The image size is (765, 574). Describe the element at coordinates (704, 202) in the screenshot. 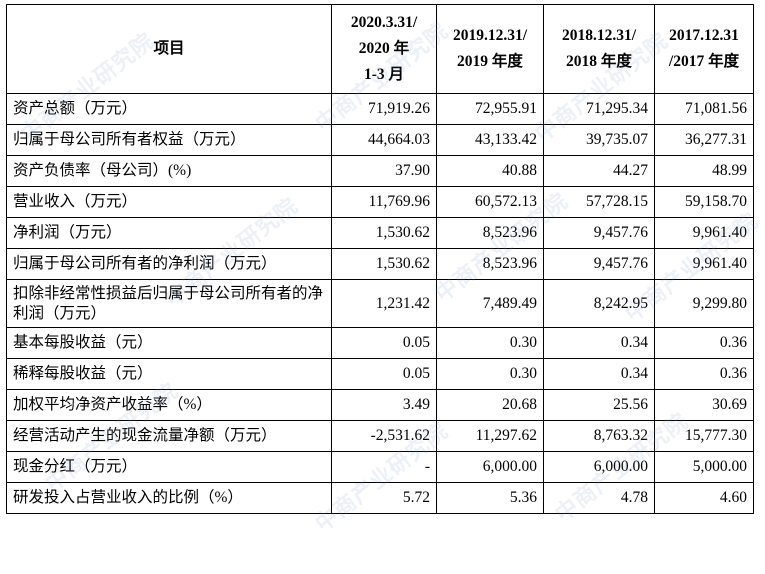

I see `cell-value: 59,158.70` at that location.